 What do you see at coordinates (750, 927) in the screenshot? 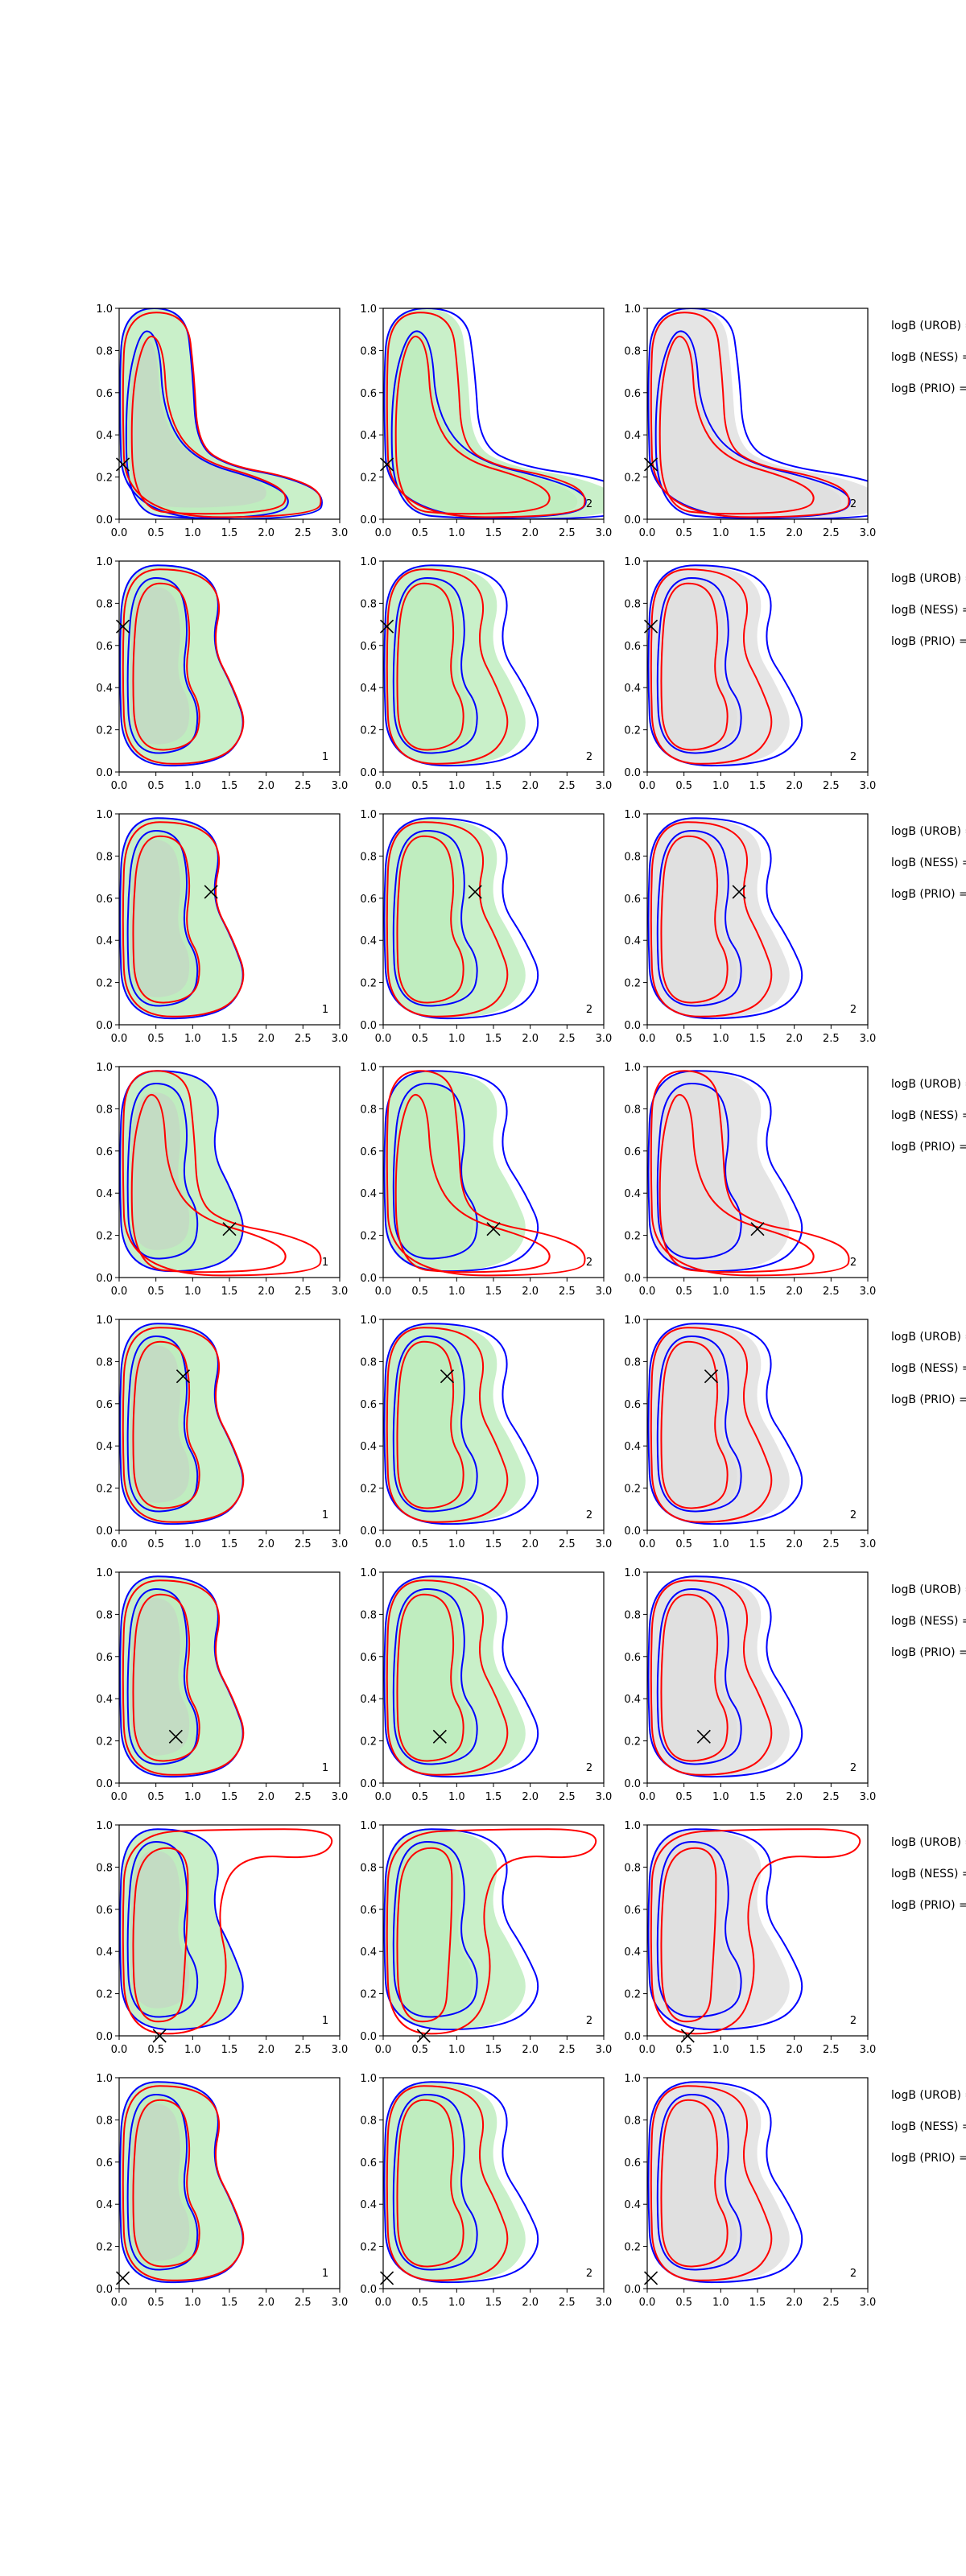
I see `panel-r3-c3: 0.0 0.5 1.0 1.5 2.0 2.5 3.0 0.0 0.2 0.4 0.6 0.8 1.0 2` at bounding box center [750, 927].